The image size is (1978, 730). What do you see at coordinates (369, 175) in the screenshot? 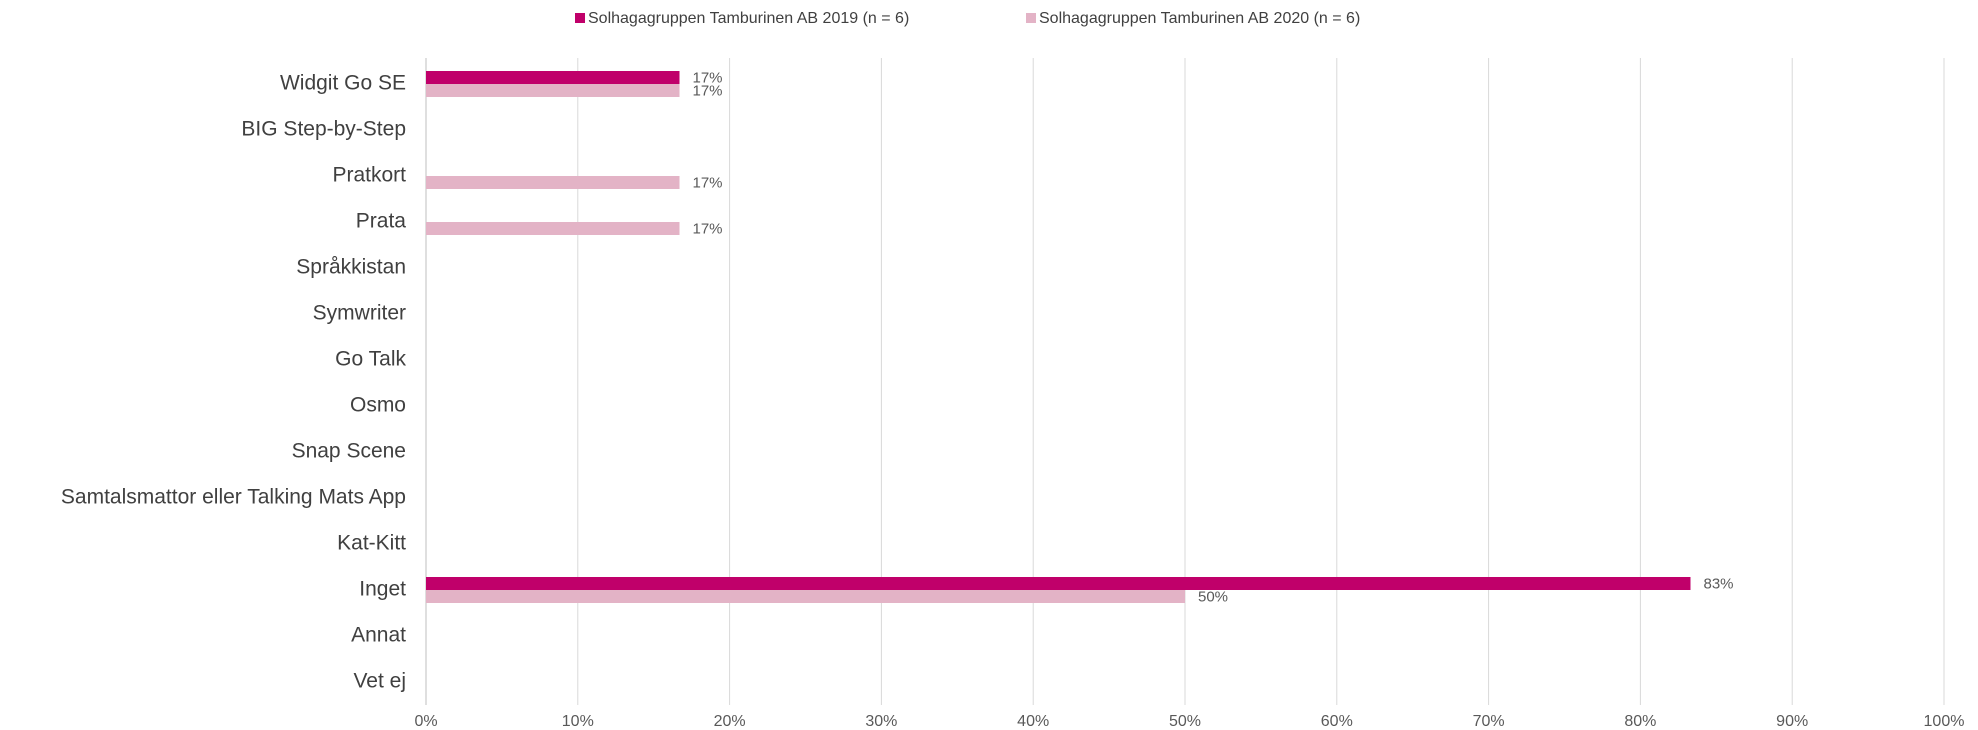
I see `y-tick-label: Pratkort` at bounding box center [369, 175].